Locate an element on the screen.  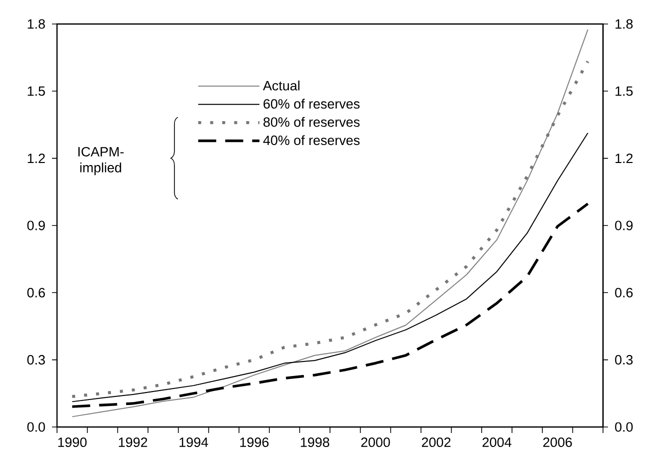
y-tick-label: 1.8 is located at coordinates (36, 24).